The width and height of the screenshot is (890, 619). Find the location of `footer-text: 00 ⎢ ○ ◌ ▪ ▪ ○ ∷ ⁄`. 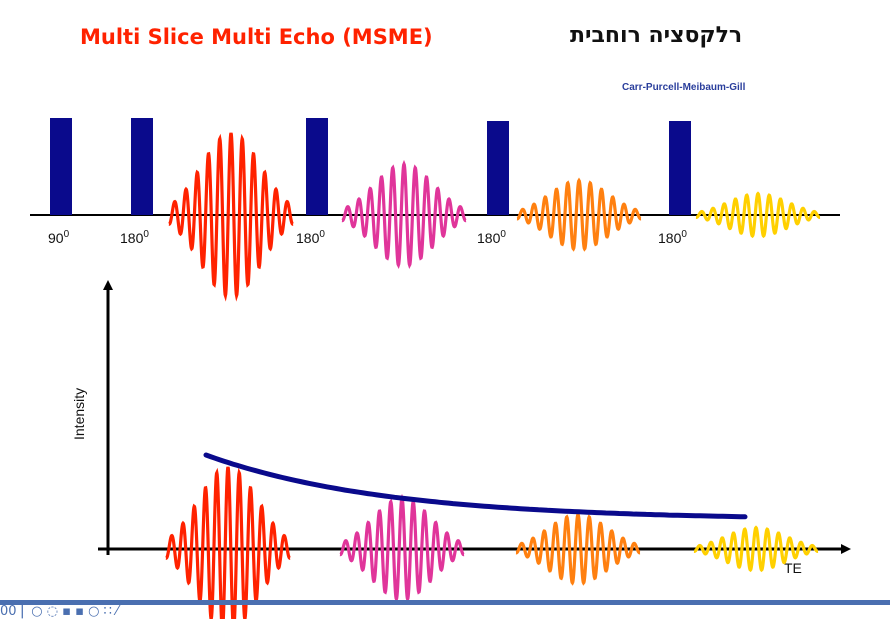

footer-text: 00 ⎢ ○ ◌ ▪ ▪ ○ ∷ ⁄ is located at coordinates (59, 611).